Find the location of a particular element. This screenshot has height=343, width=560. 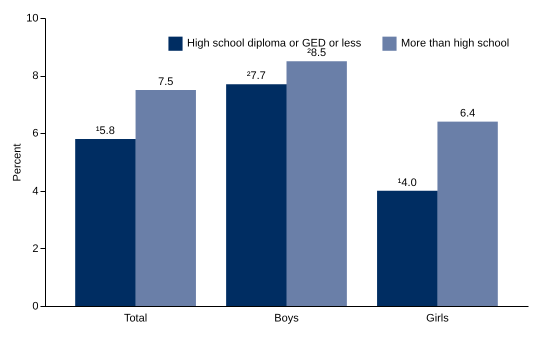

data-label: 6.4 is located at coordinates (468, 114).